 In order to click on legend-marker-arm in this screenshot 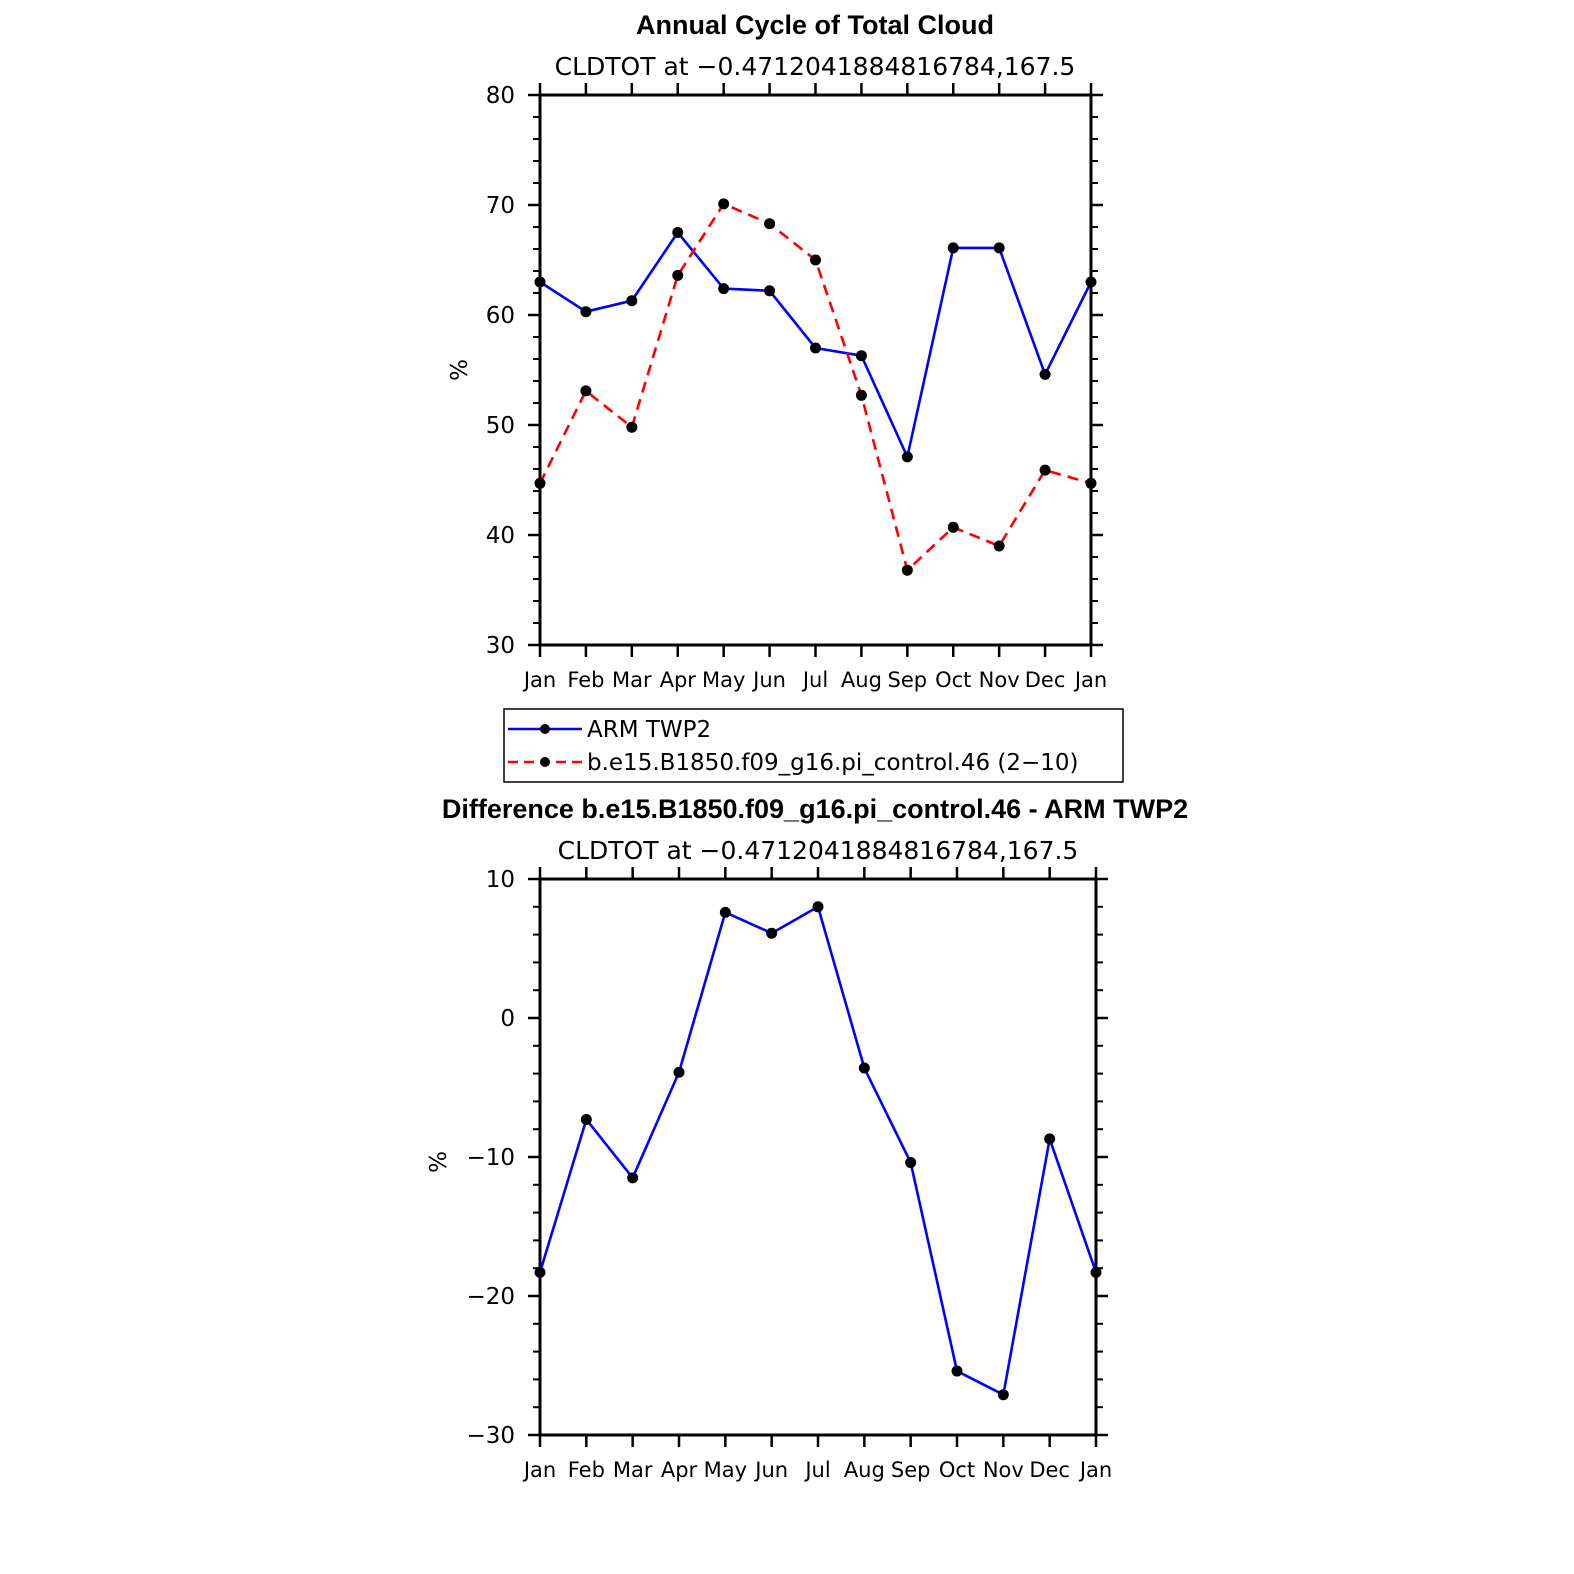, I will do `click(545, 729)`.